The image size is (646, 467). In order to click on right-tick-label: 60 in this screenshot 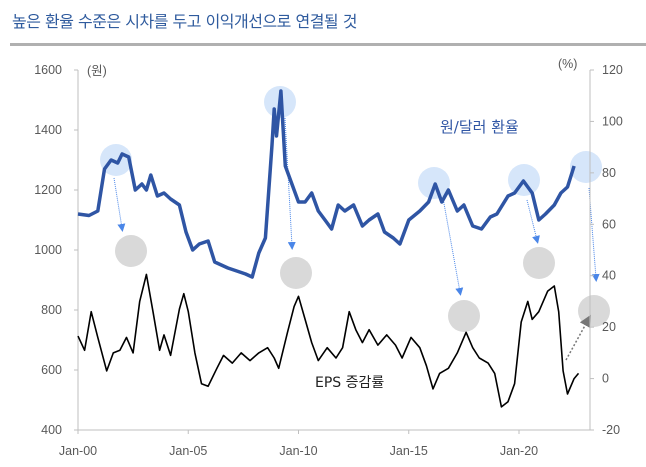, I will do `click(609, 224)`.